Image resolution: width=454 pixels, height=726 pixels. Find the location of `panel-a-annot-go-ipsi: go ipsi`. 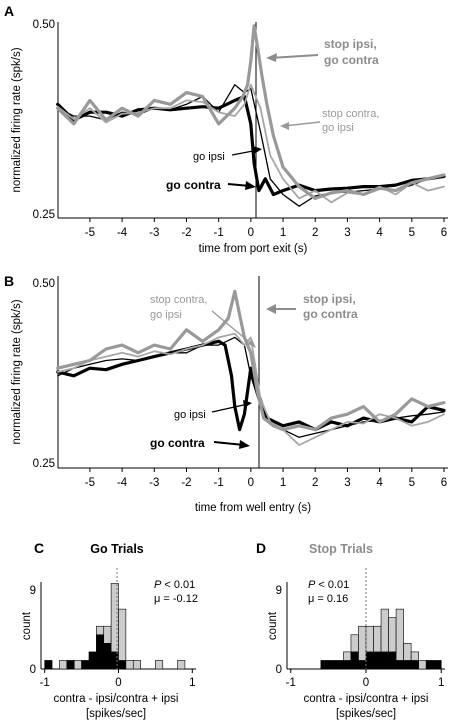

panel-a-annot-go-ipsi: go ipsi is located at coordinates (209, 157).